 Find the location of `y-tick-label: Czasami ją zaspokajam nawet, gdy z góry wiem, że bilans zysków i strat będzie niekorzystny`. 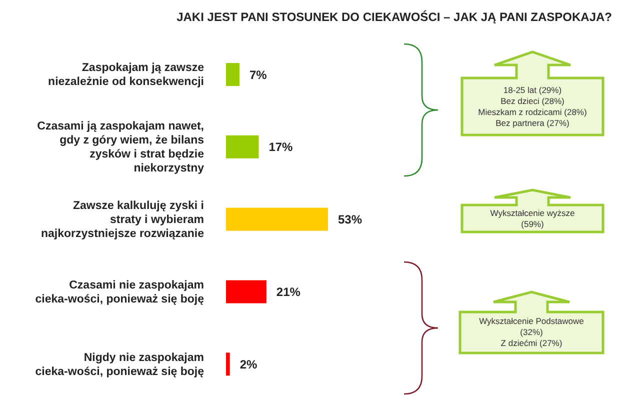

y-tick-label: Czasami ją zaspokajam nawet, gdy z góry wiem, że bilans zysków i strat będzie niekorzystny is located at coordinates (121, 147).